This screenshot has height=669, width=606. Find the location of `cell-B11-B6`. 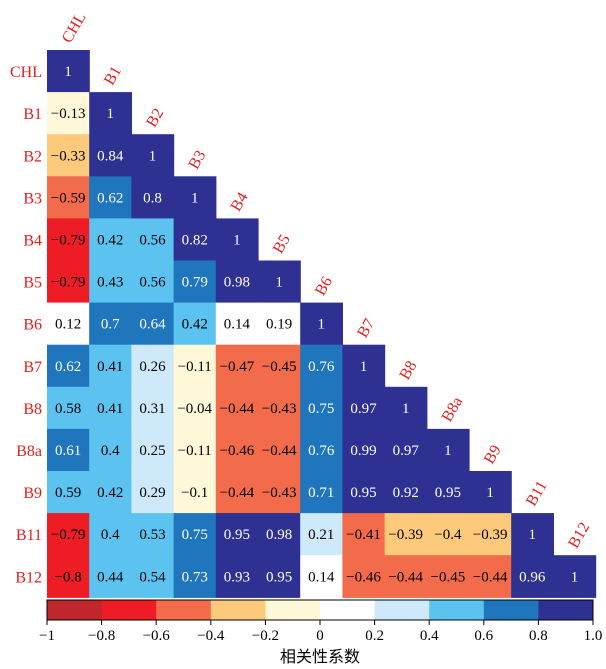

cell-B11-B6 is located at coordinates (321, 534).